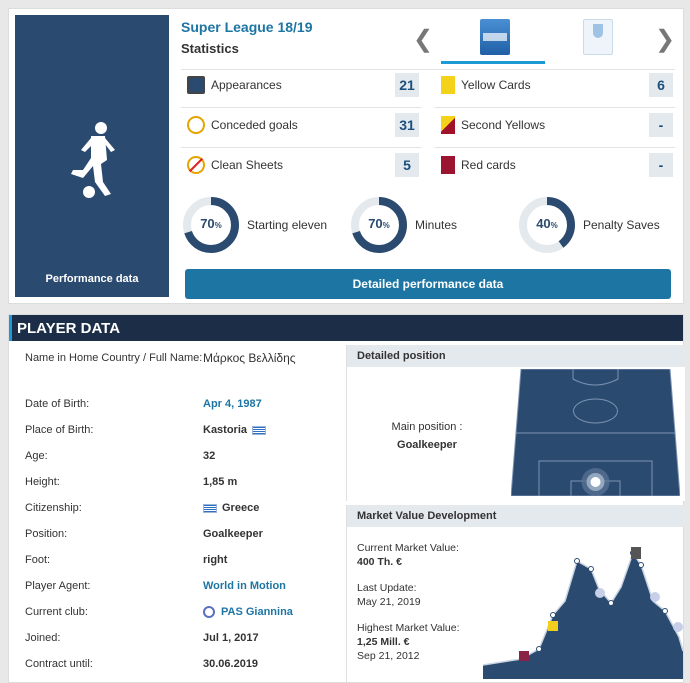  I want to click on donut-label: Minutes, so click(436, 225).